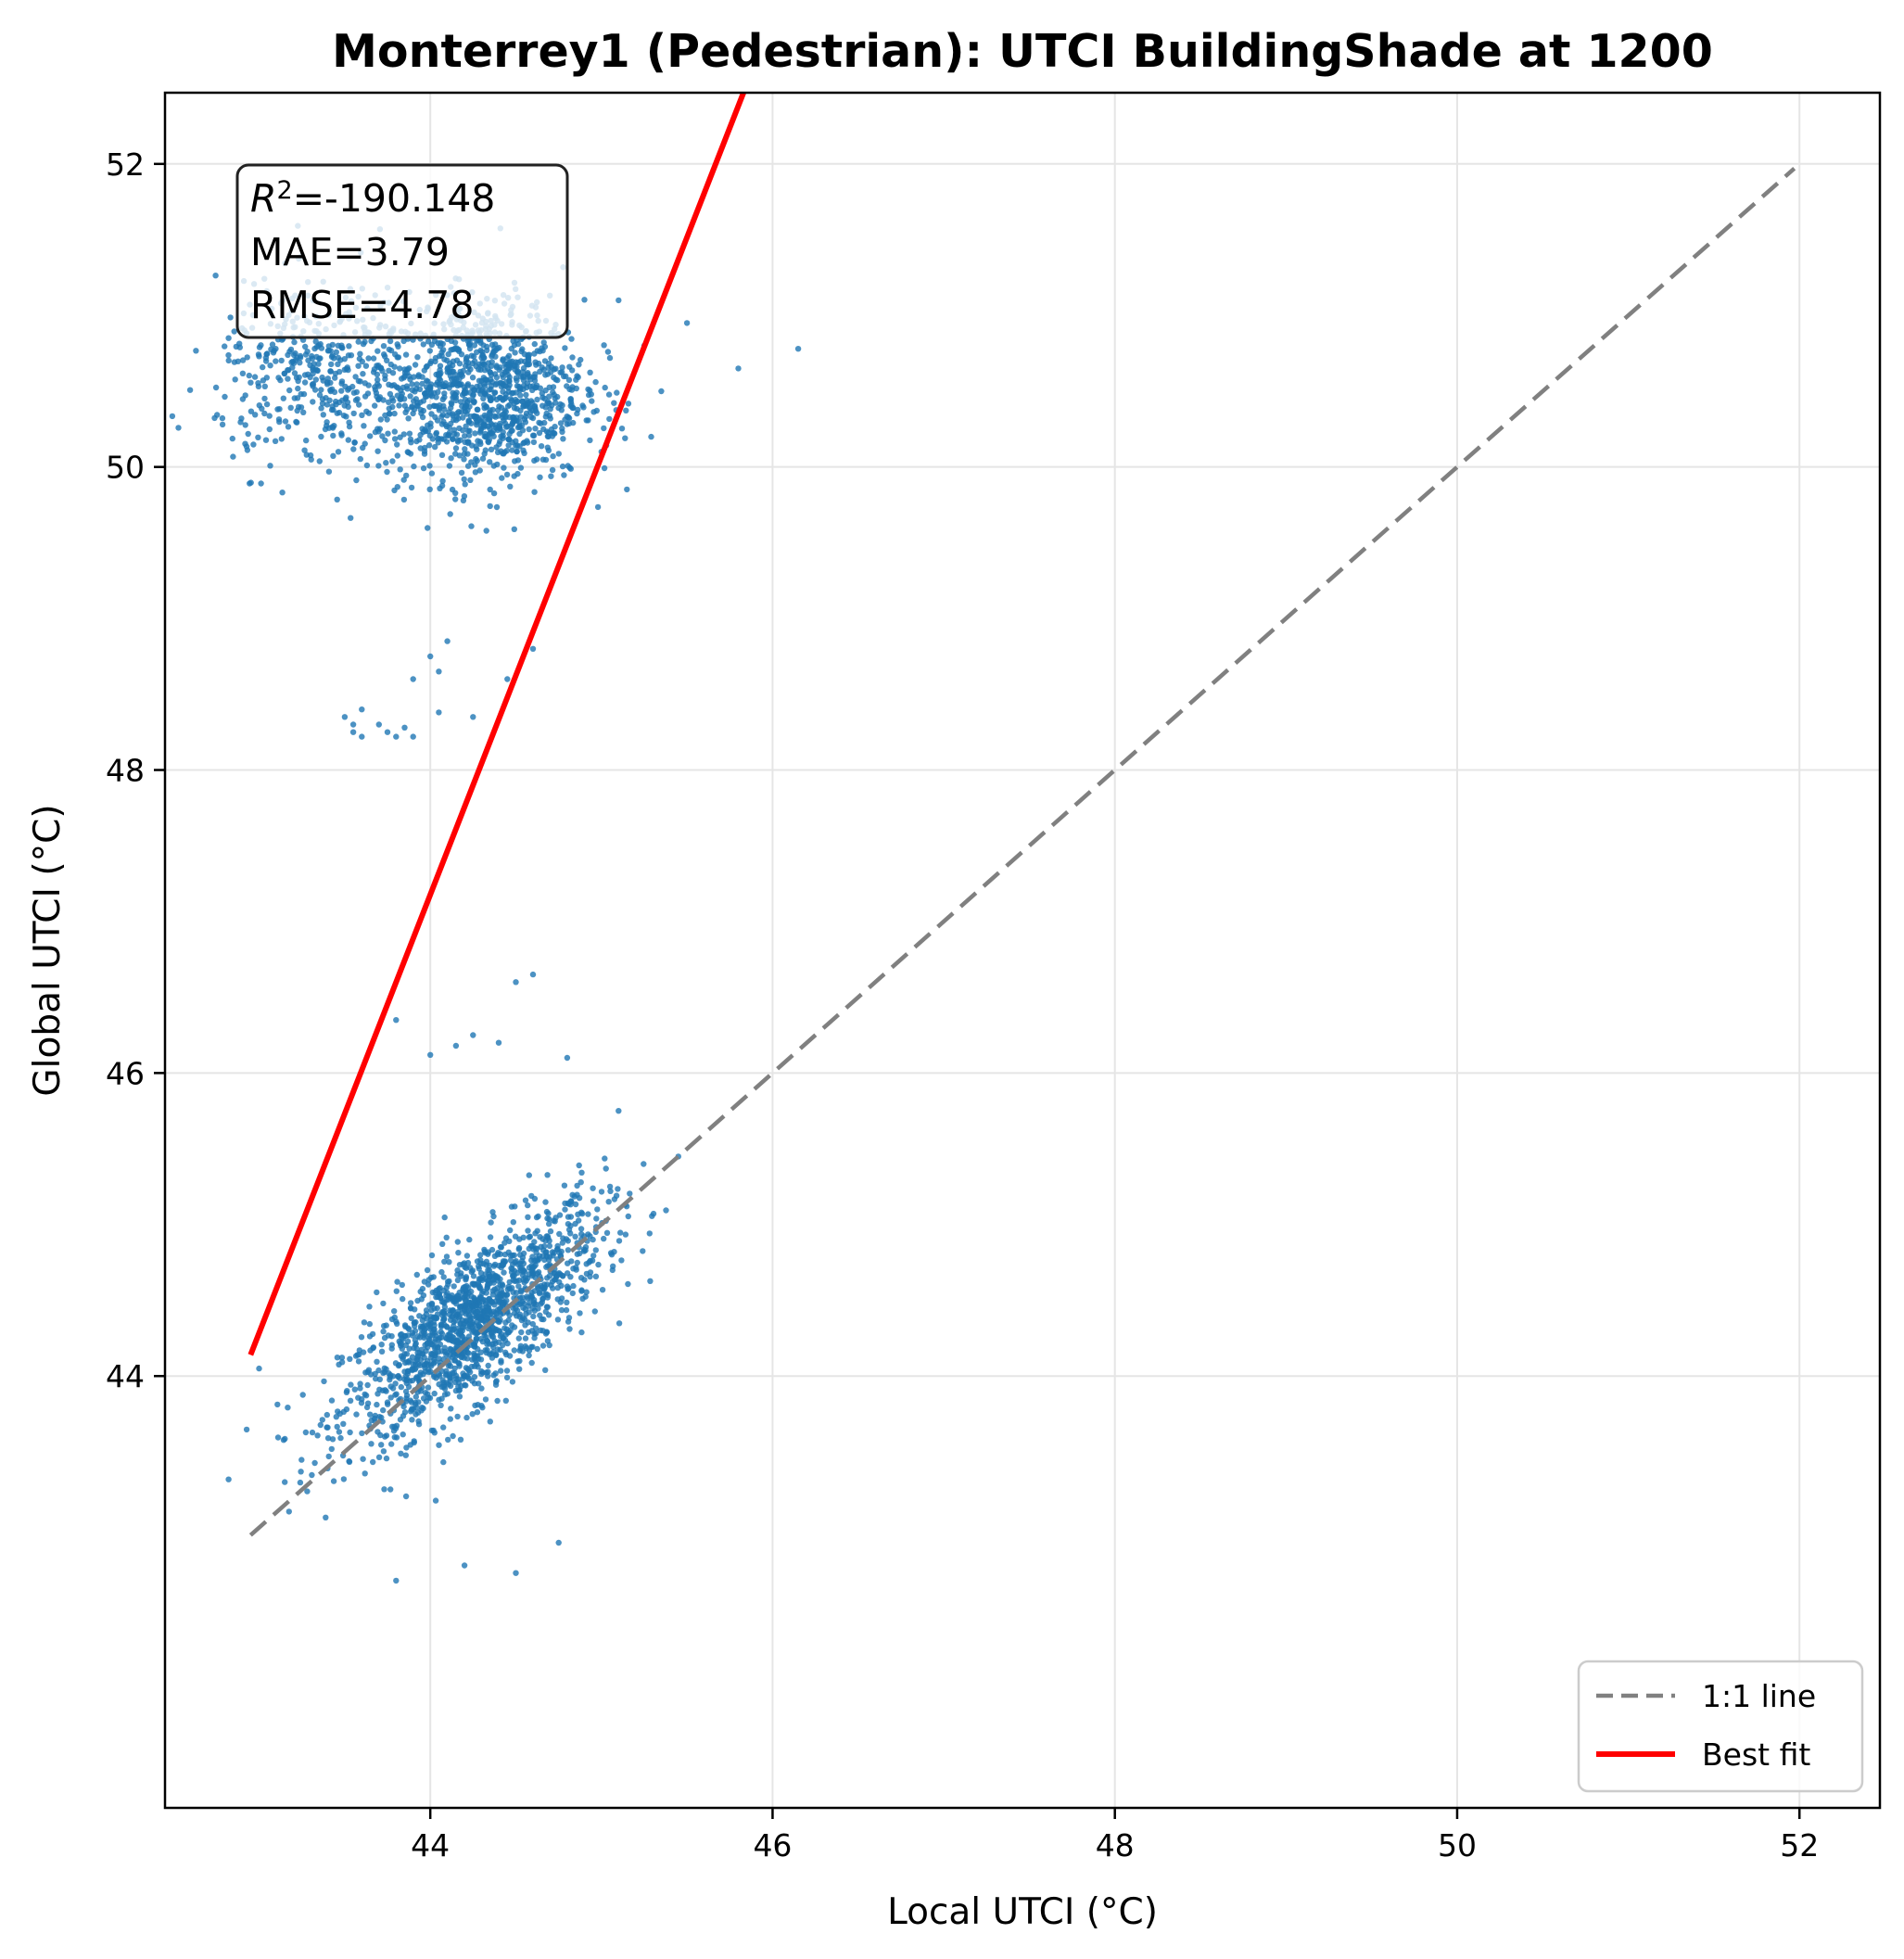 The image size is (1904, 1959). Describe the element at coordinates (402, 251) in the screenshot. I see `stats-box-frame` at that location.